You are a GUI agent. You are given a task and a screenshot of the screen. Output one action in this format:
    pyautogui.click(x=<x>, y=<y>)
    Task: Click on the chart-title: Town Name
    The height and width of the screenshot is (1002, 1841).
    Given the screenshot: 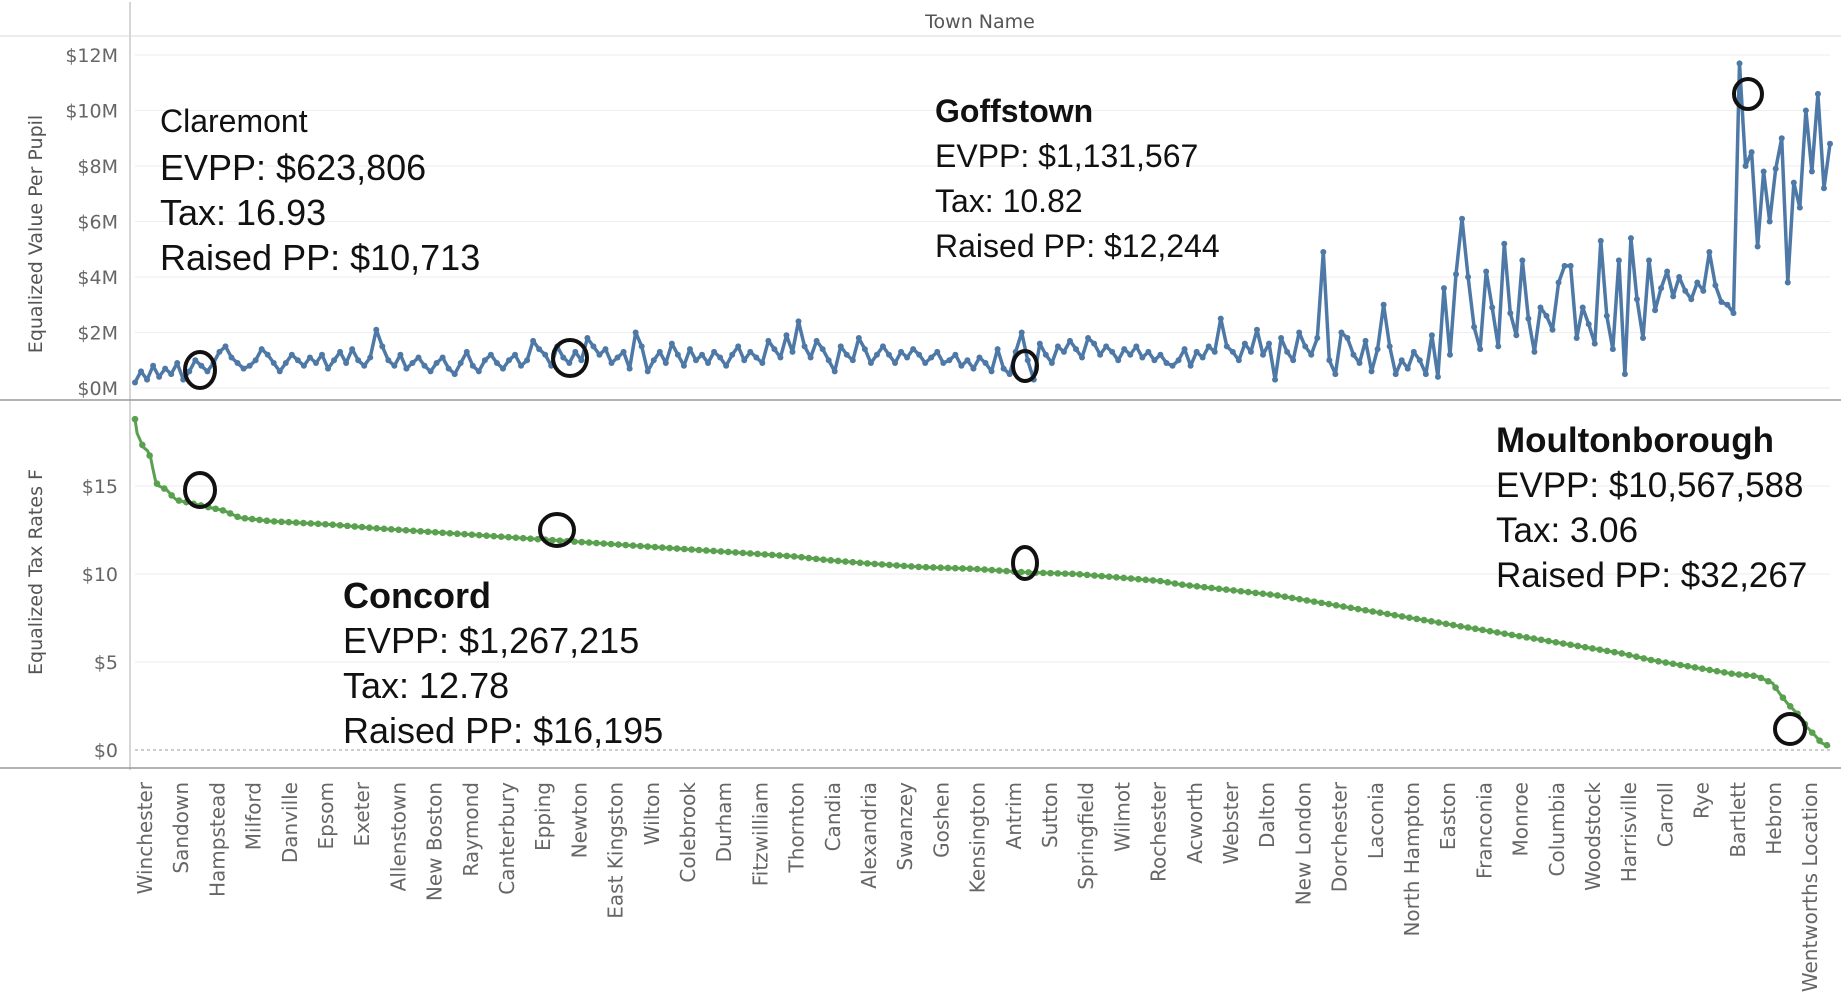 What is the action you would take?
    pyautogui.click(x=979, y=22)
    